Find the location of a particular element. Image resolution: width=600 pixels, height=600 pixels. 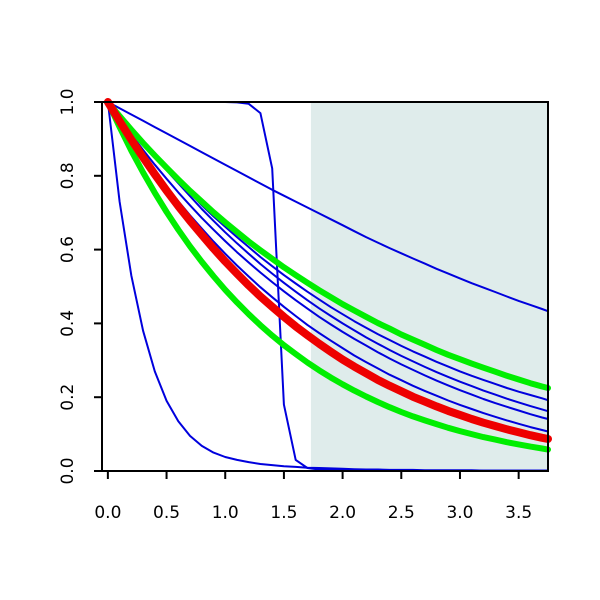

x-tick-label: 0.0 is located at coordinates (107, 513).